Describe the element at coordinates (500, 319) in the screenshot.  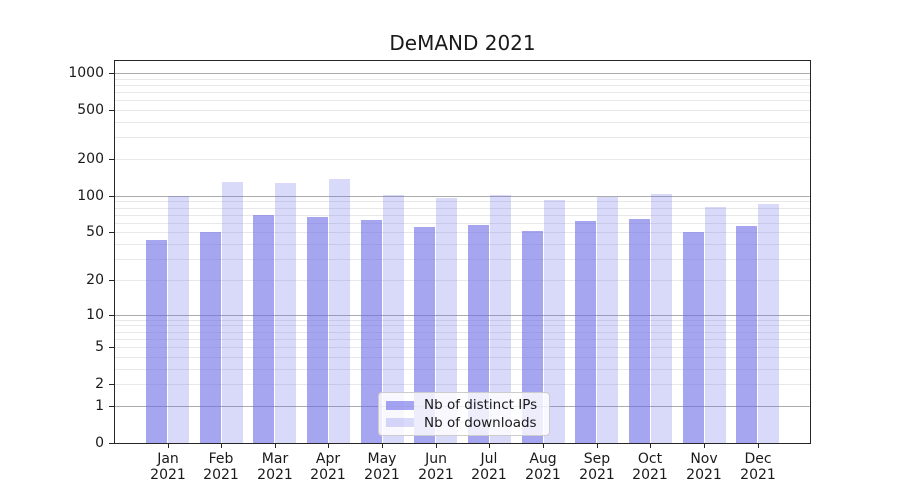
I see `bar-downloads-jul-2021` at that location.